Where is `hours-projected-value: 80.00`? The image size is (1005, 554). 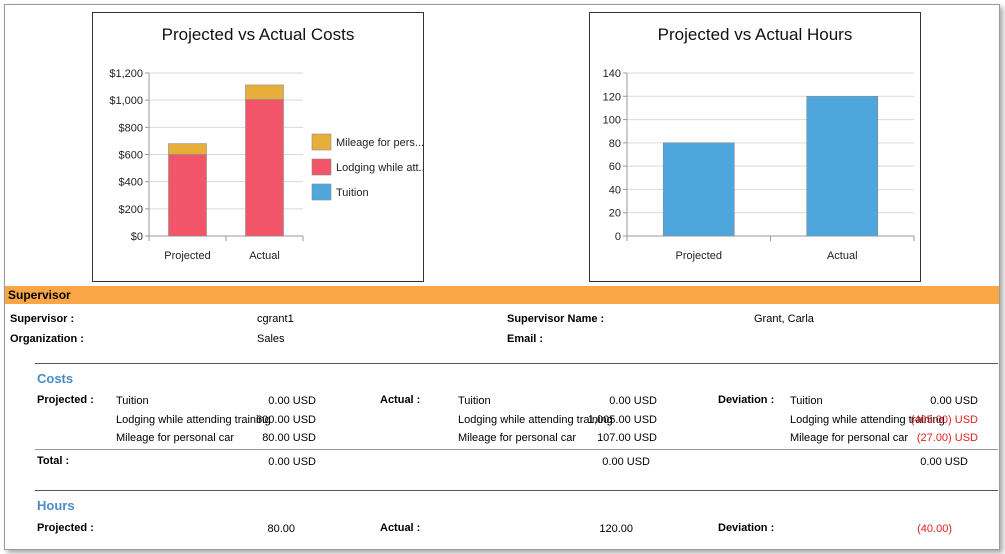
hours-projected-value: 80.00 is located at coordinates (281, 529).